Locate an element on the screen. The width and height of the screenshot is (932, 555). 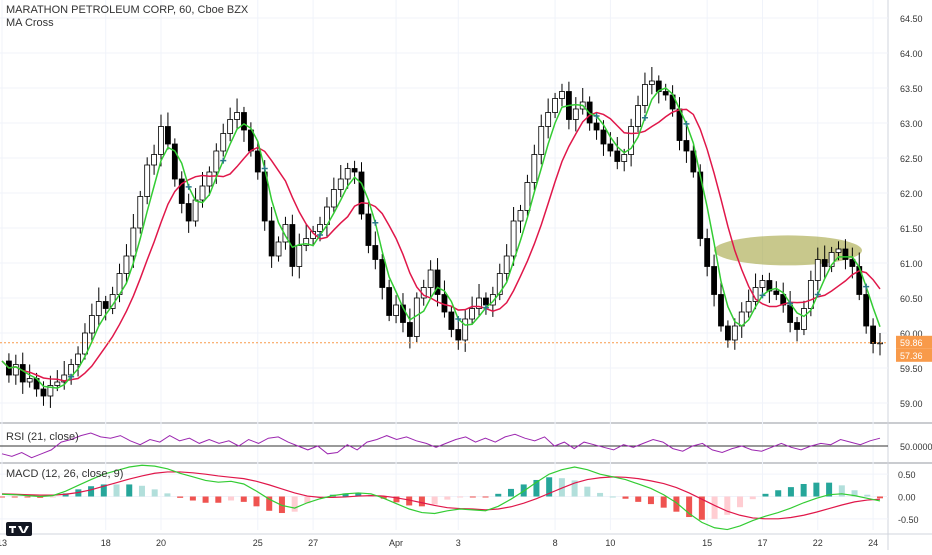
price-badge is located at coordinates (914, 342).